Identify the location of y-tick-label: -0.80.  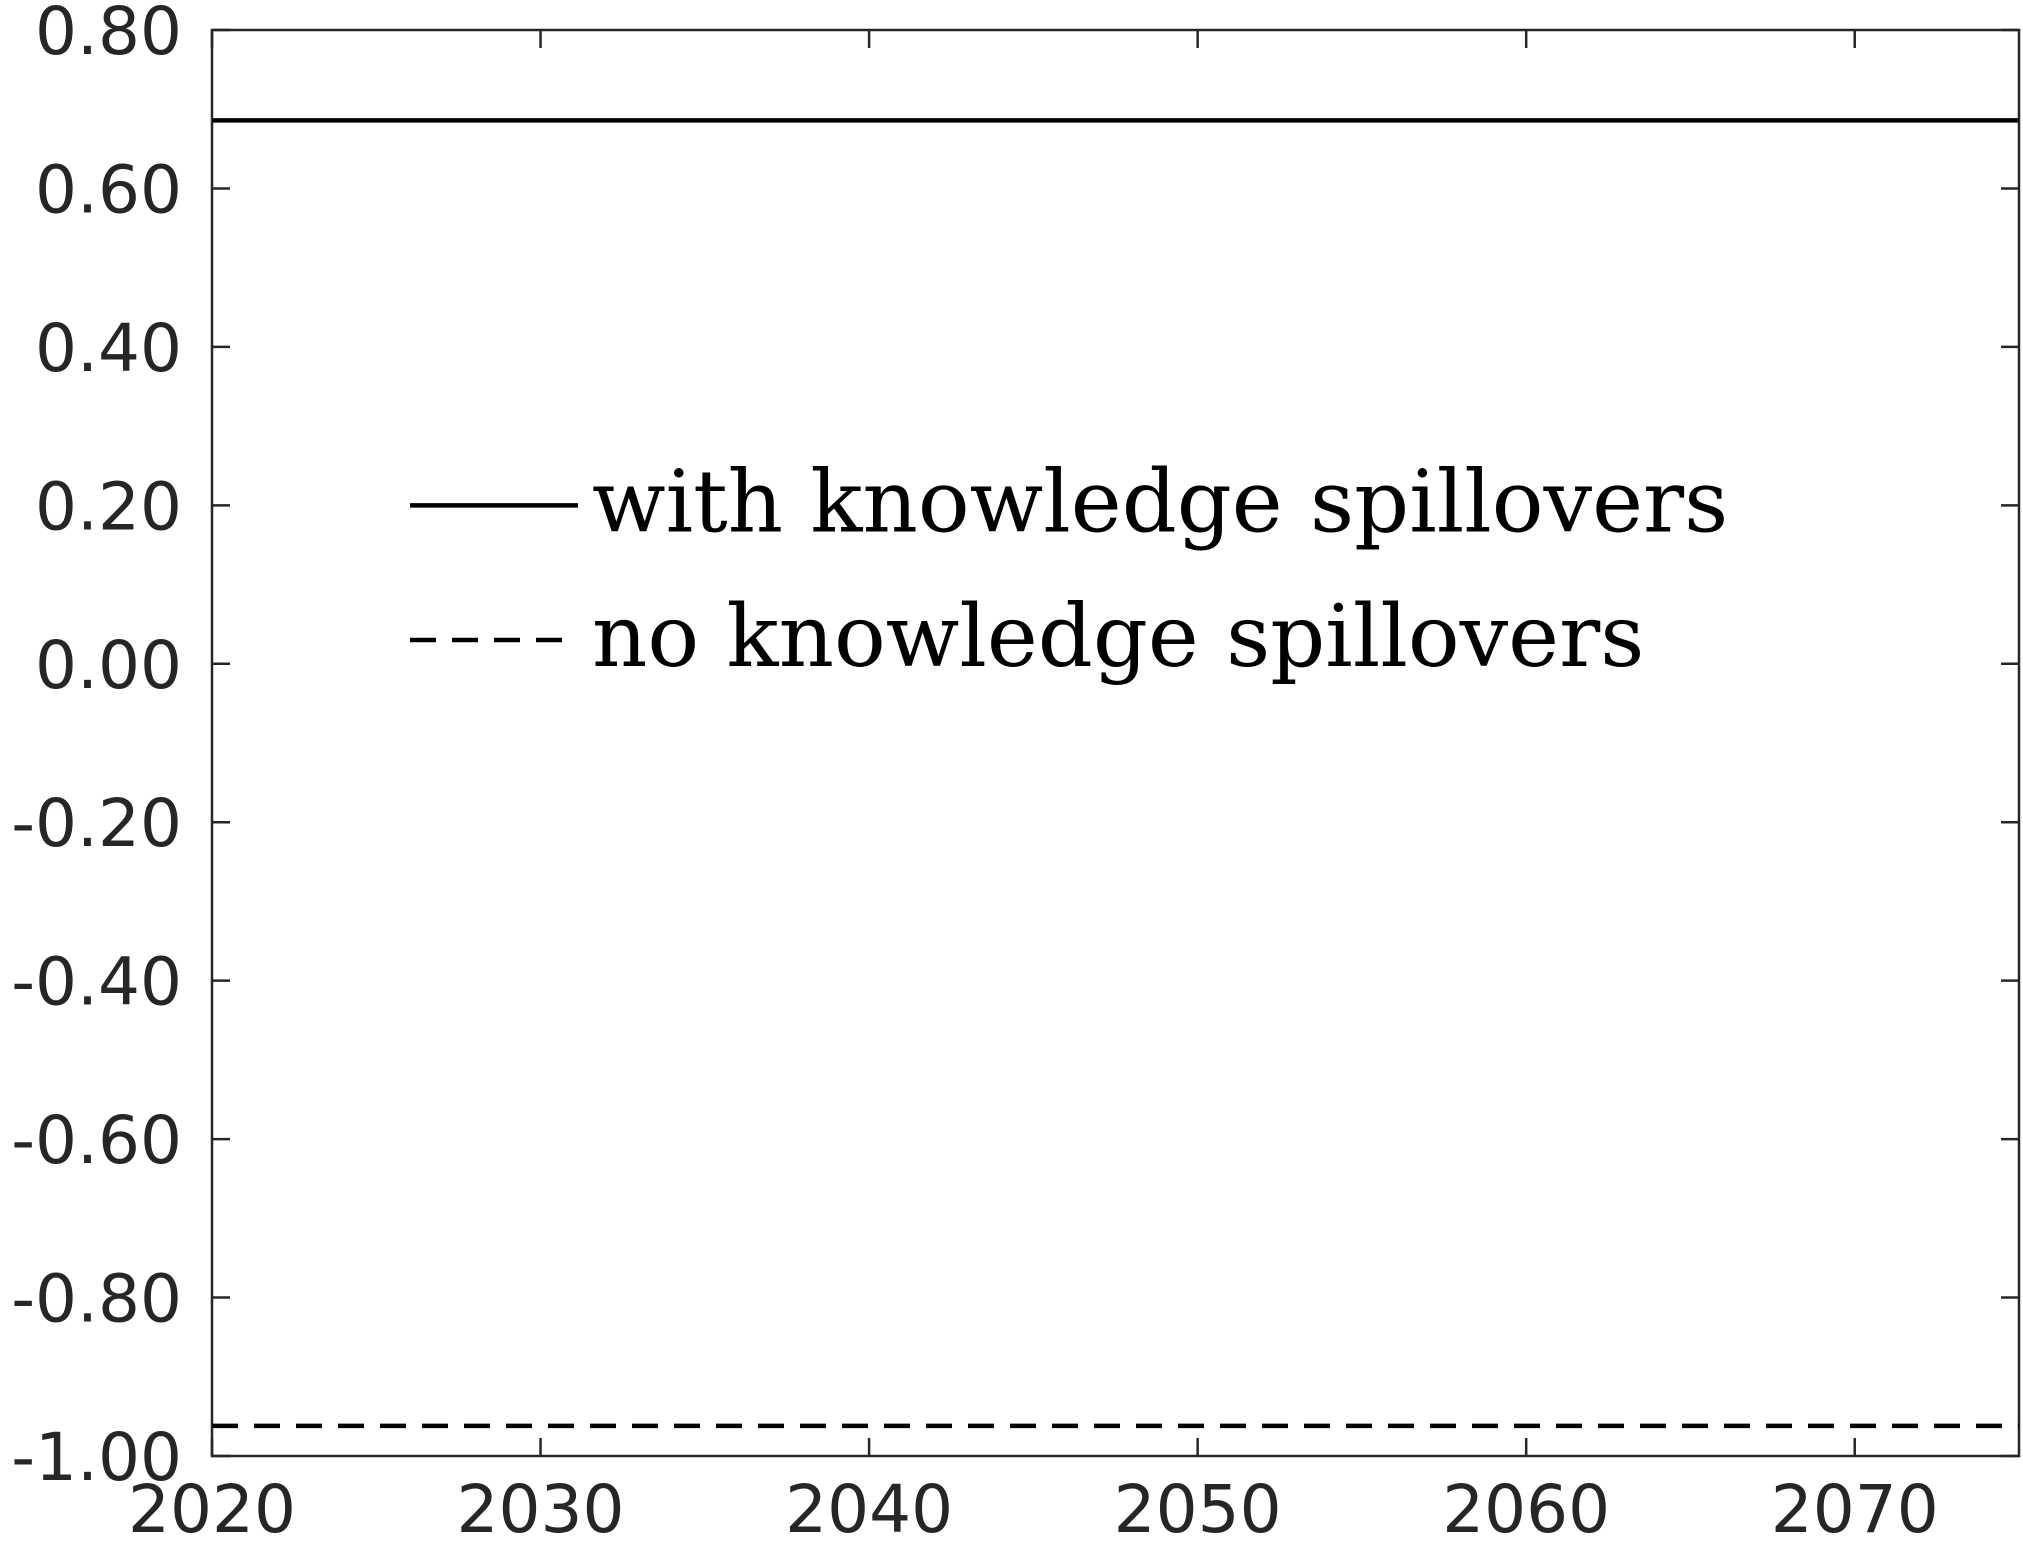
(96, 1299).